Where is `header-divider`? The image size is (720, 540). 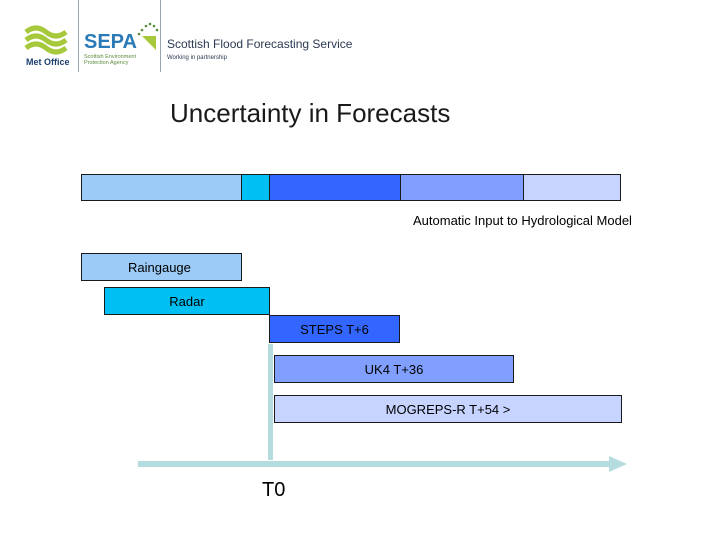 header-divider is located at coordinates (78, 36).